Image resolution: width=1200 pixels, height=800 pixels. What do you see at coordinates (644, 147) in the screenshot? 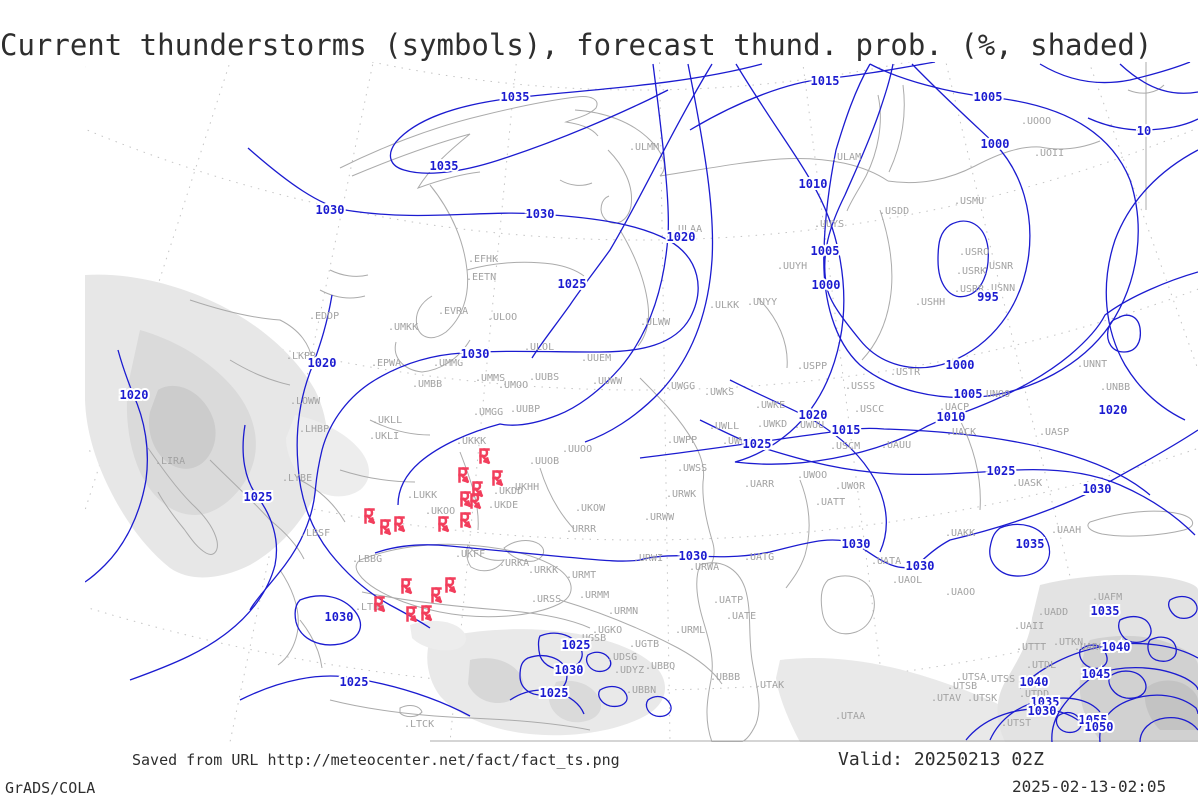
I see `station-label: .ULMM` at bounding box center [644, 147].